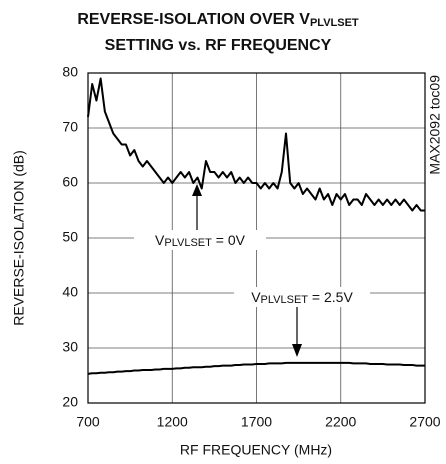 This screenshot has width=446, height=464. I want to click on annotation: VPLVLSET = 0V, so click(200, 240).